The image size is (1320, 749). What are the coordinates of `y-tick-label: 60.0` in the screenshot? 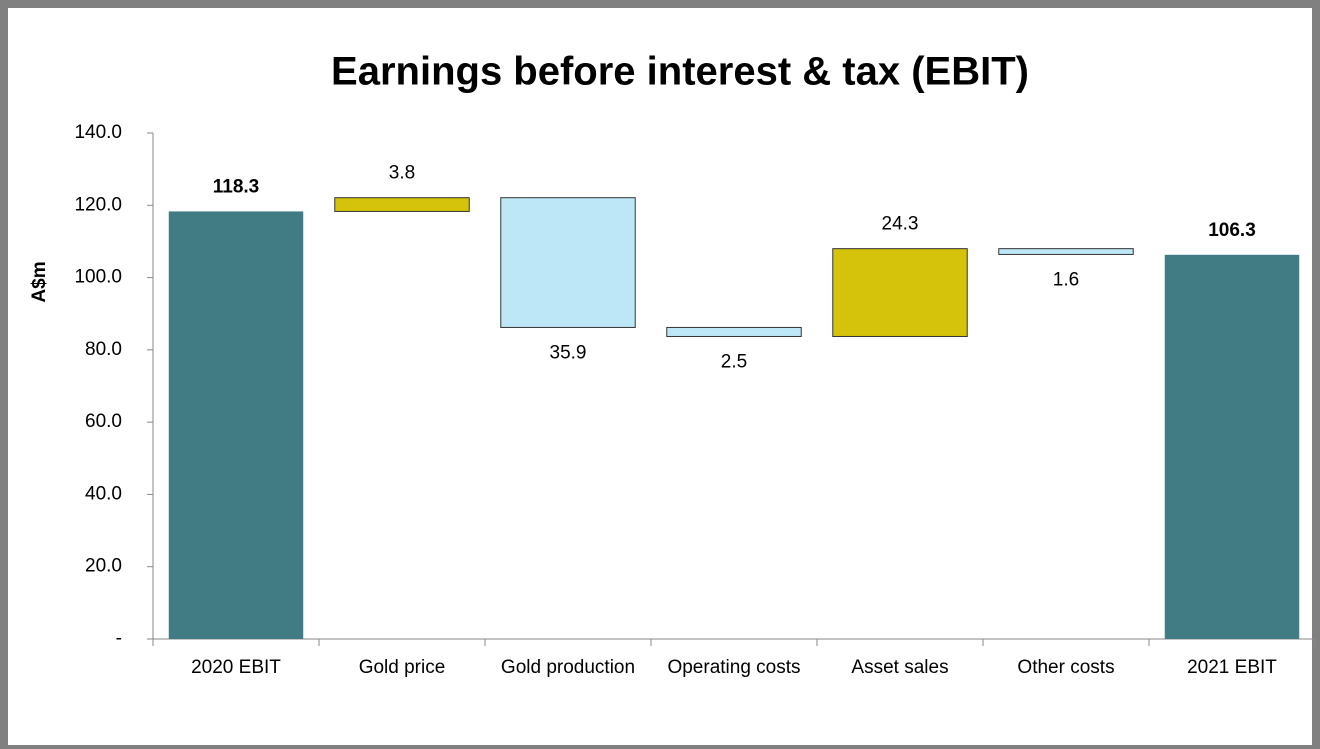 It's located at (103, 421).